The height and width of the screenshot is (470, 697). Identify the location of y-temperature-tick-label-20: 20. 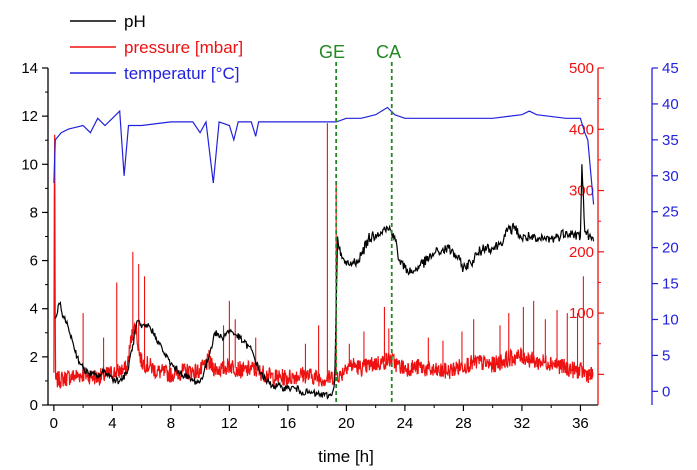
(670, 248).